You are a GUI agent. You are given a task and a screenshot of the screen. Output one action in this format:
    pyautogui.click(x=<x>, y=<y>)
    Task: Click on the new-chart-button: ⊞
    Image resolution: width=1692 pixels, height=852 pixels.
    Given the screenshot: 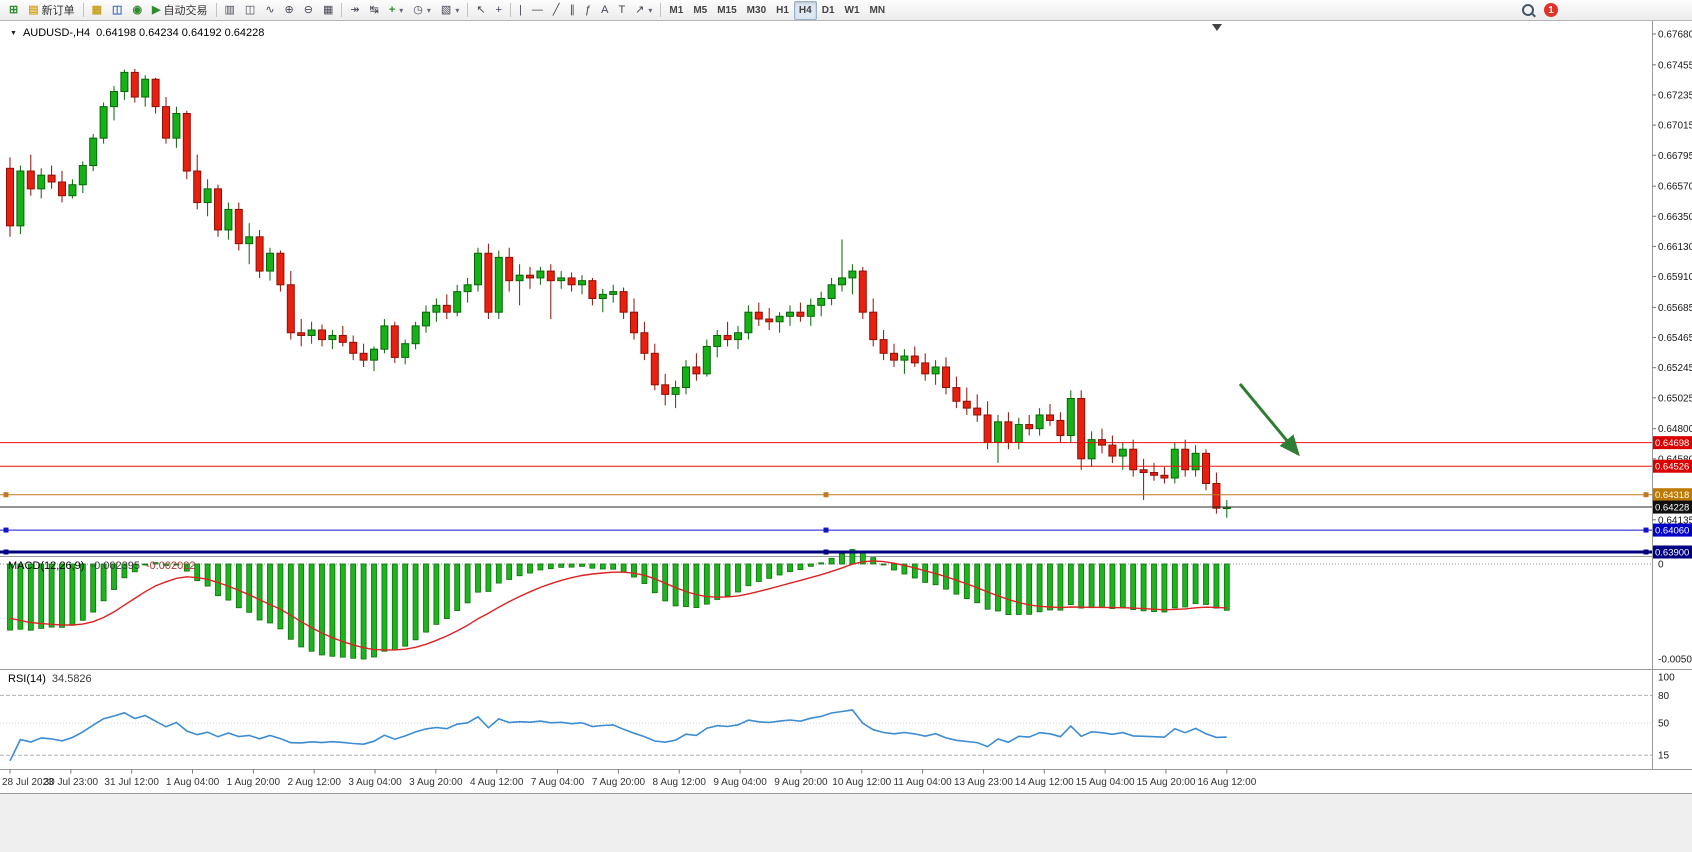 What is the action you would take?
    pyautogui.click(x=13, y=10)
    